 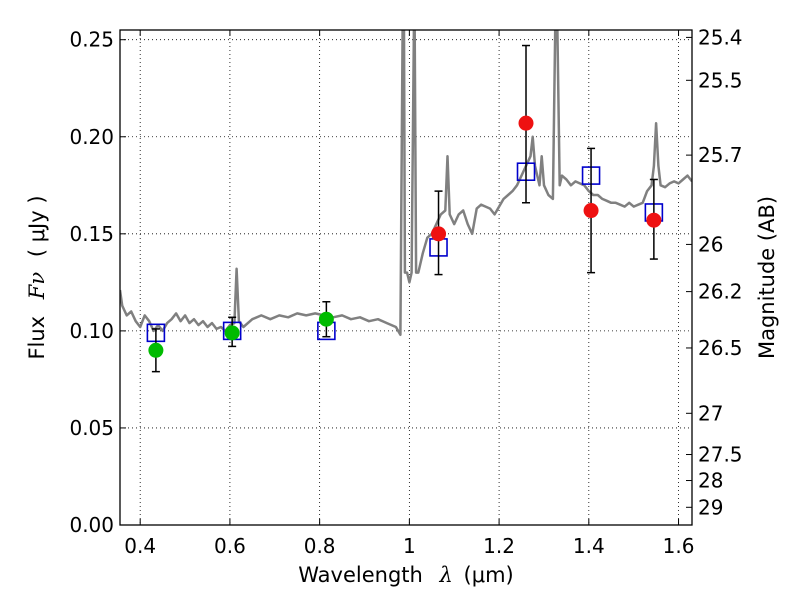 I want to click on y-tick-label: 0.15, so click(x=91, y=234).